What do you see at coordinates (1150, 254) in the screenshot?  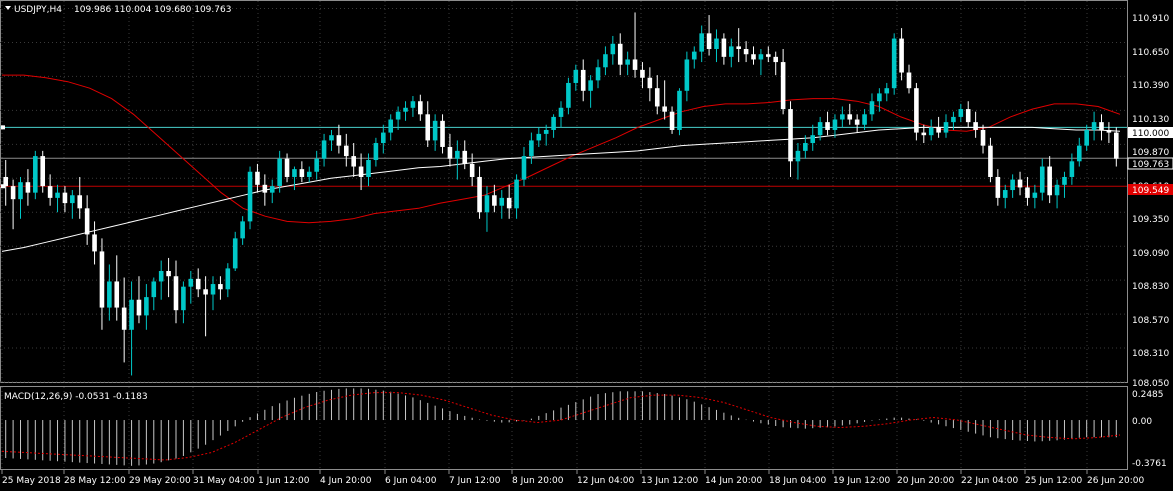 I see `price-tick: 109.090` at bounding box center [1150, 254].